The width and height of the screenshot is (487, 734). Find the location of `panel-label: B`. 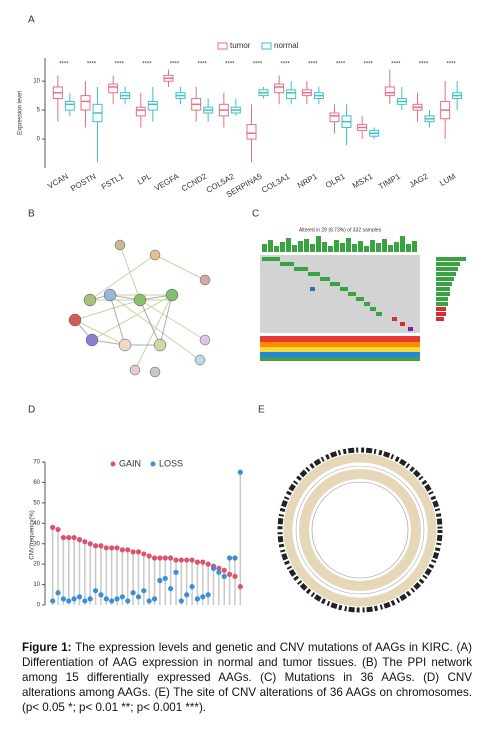

panel-label: B is located at coordinates (31, 214).